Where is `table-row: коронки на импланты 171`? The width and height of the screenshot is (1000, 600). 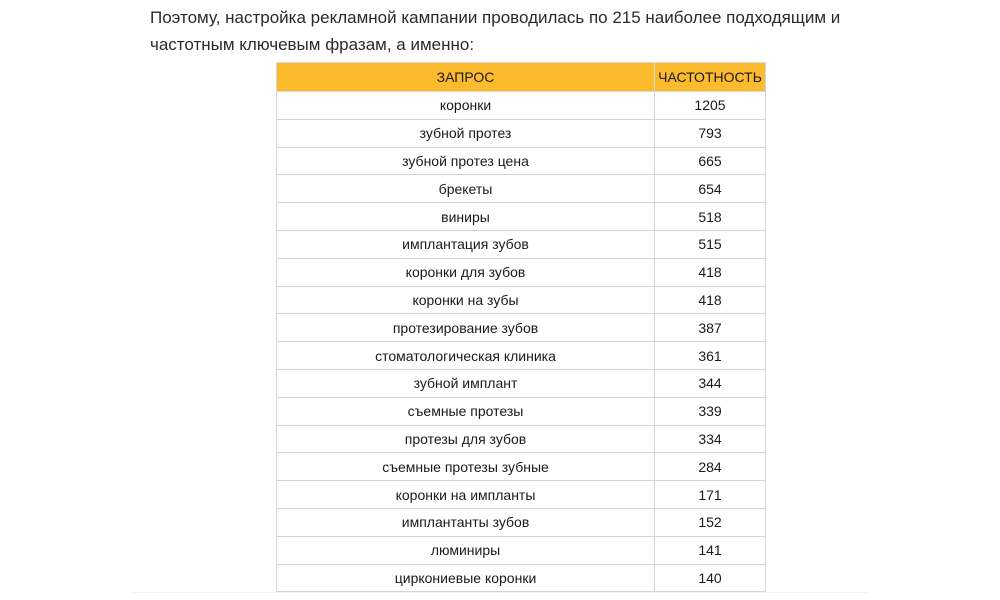 table-row: коронки на импланты 171 is located at coordinates (520, 494).